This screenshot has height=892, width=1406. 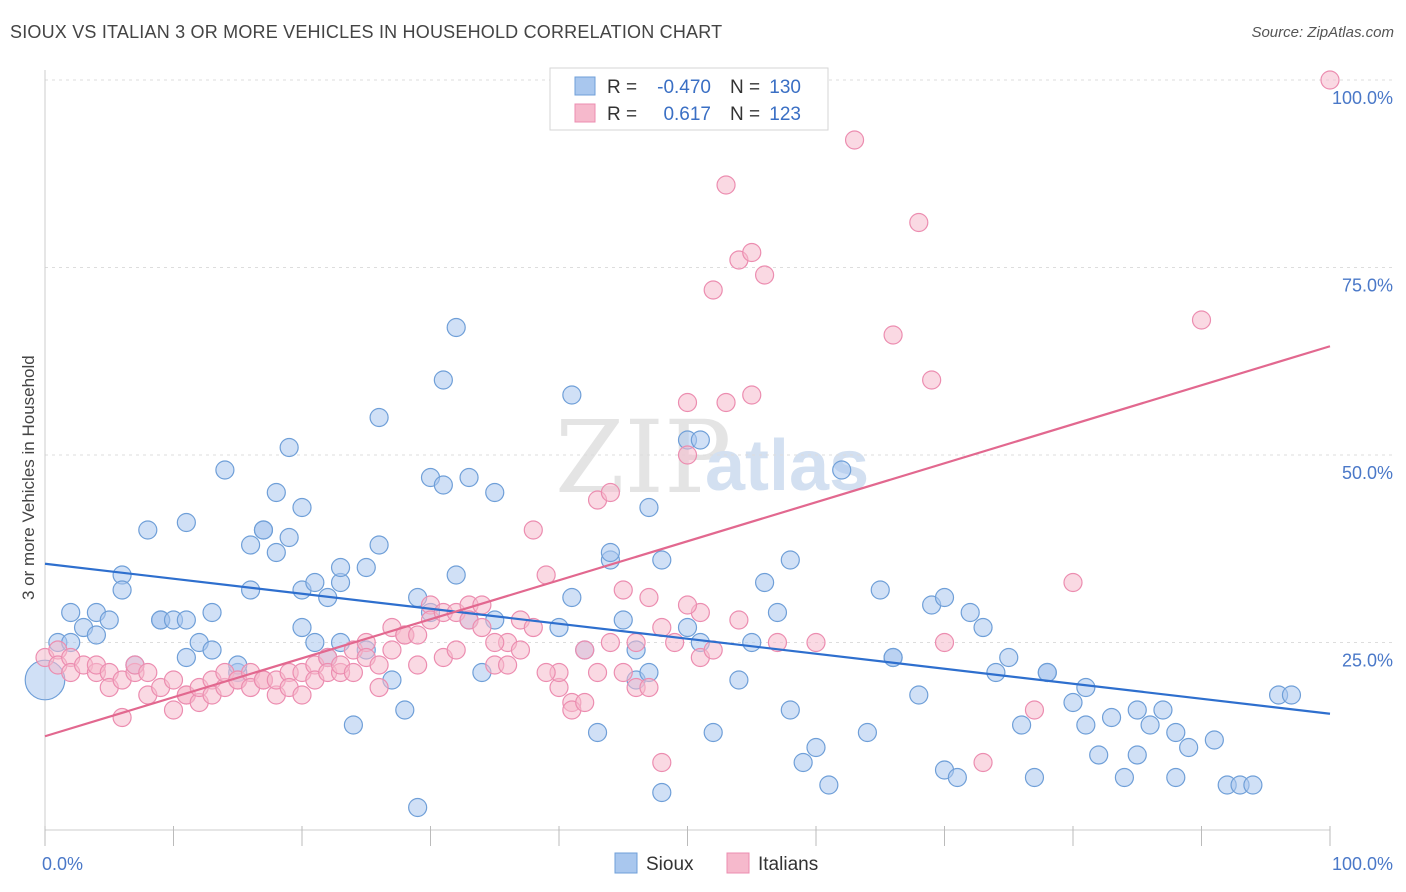 I want to click on legend-swatch-sioux, so click(x=585, y=86).